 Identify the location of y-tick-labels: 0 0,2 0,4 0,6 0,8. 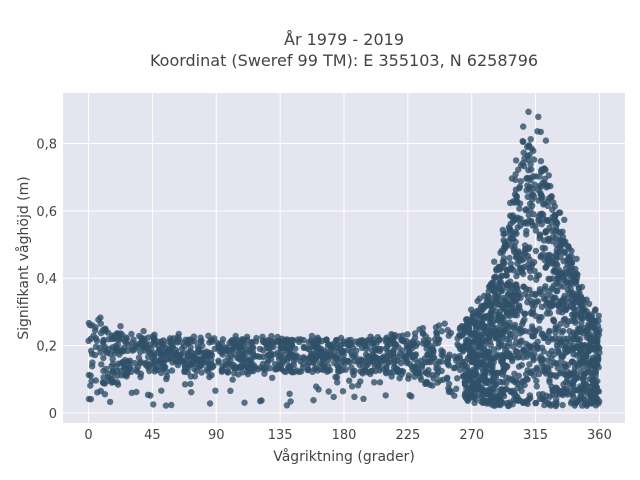
(46, 280).